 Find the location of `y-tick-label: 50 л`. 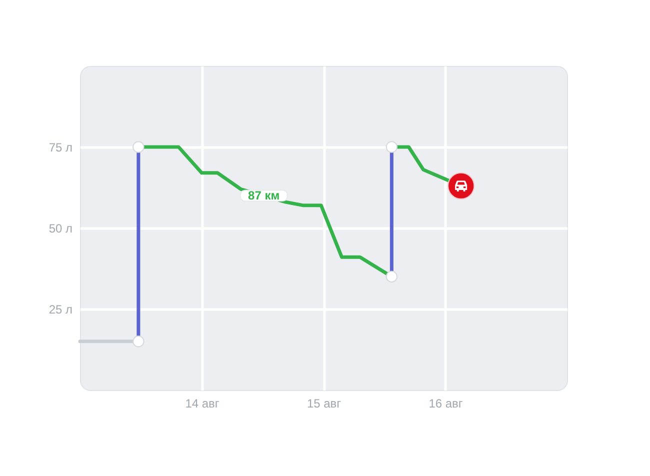

y-tick-label: 50 л is located at coordinates (60, 229).